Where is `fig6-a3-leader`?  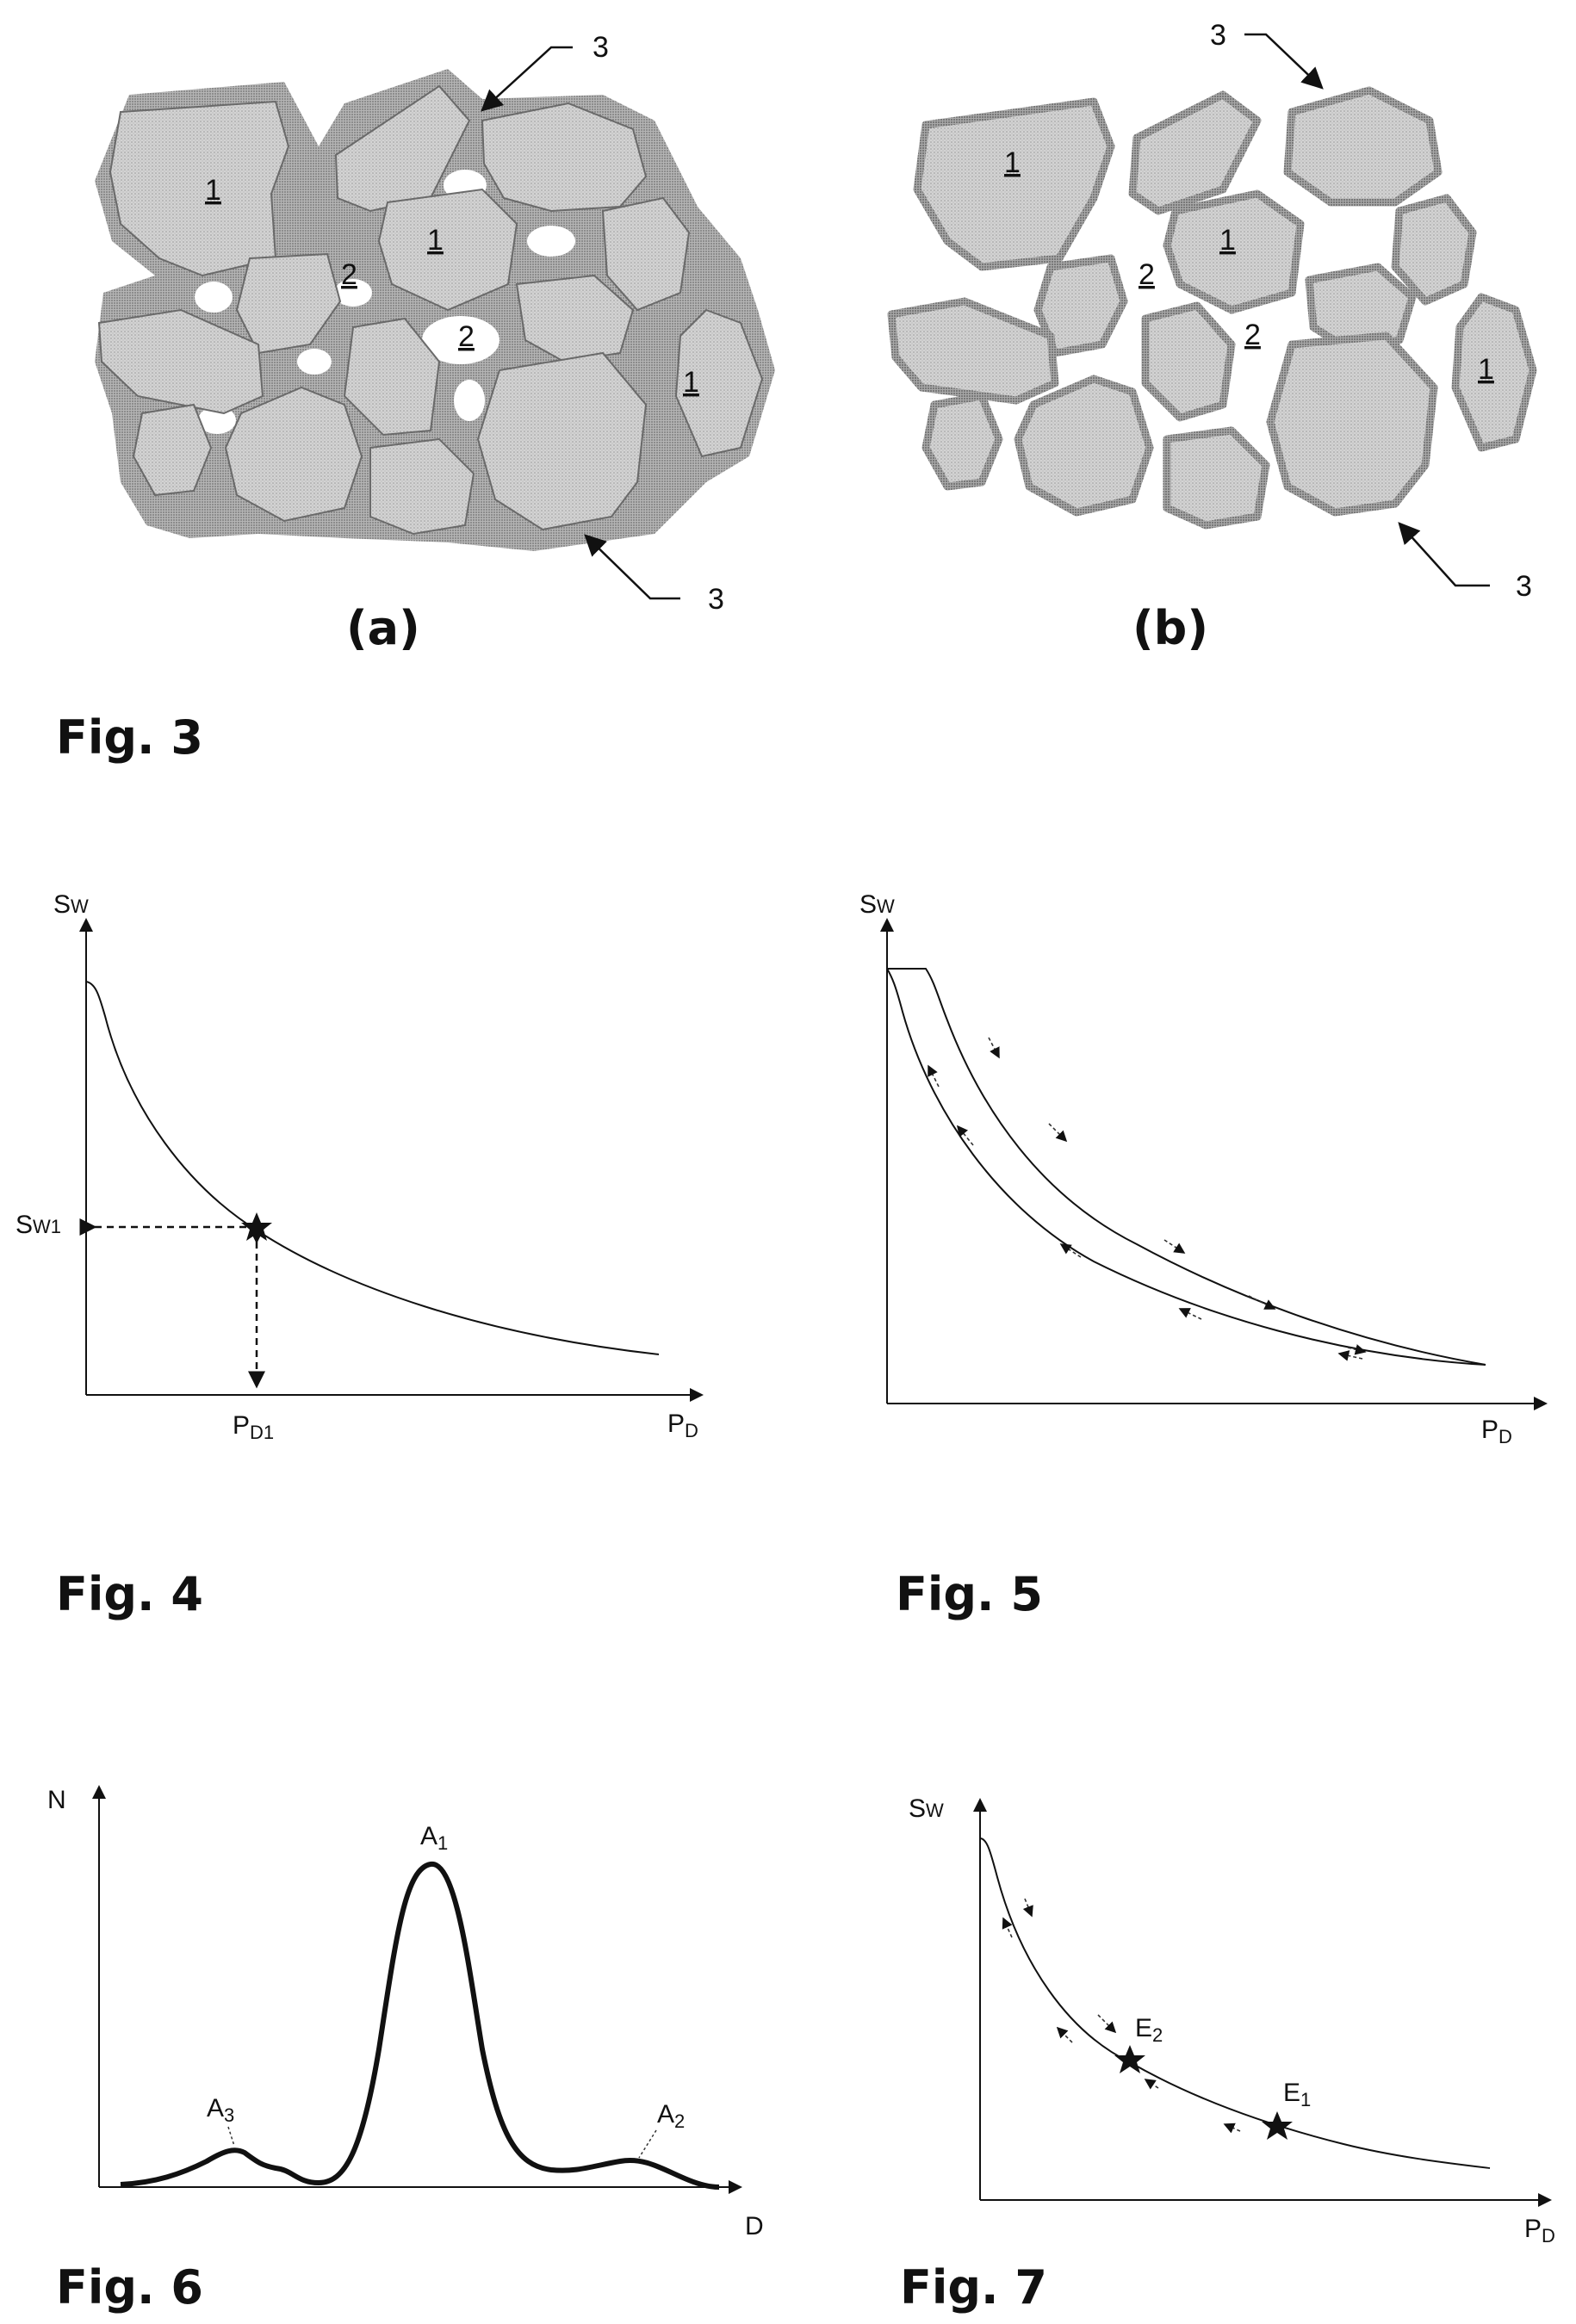 fig6-a3-leader is located at coordinates (231, 2136).